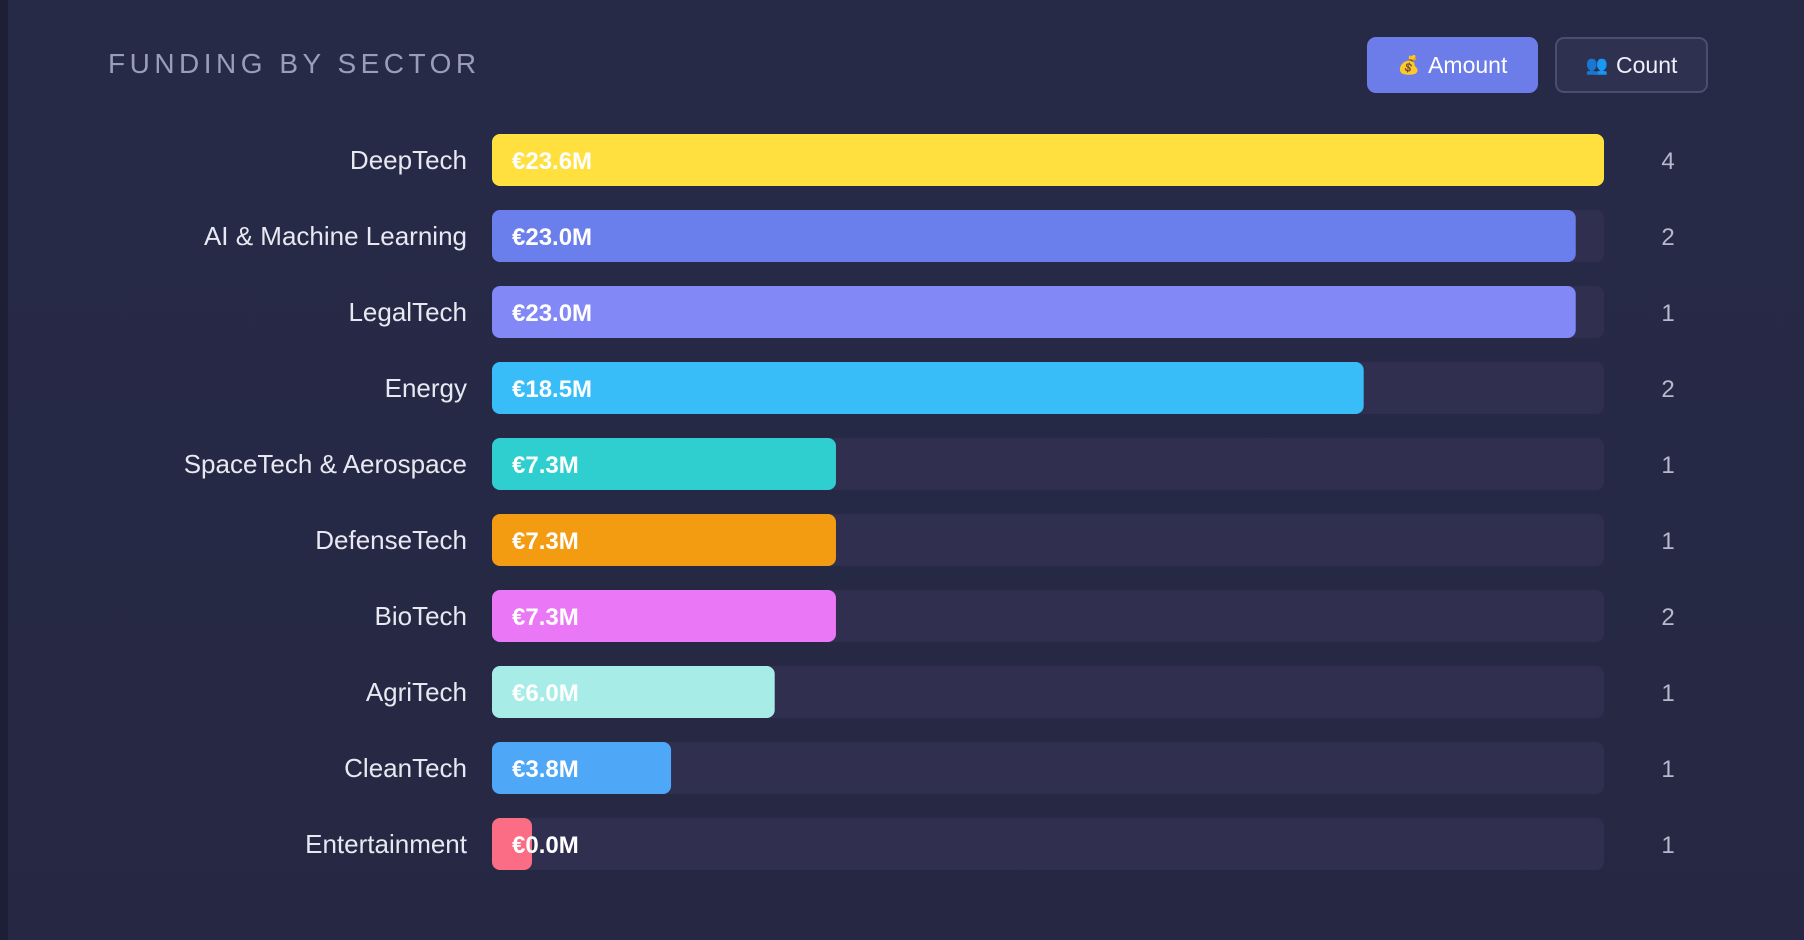 The image size is (1804, 940). What do you see at coordinates (1025, 616) in the screenshot?
I see `bar-row: BioTech €7.3M 2` at bounding box center [1025, 616].